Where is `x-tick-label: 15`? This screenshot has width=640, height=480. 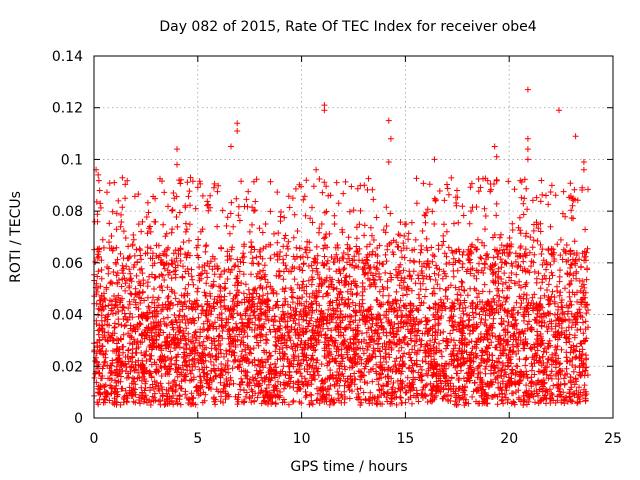 x-tick-label: 15 is located at coordinates (405, 439).